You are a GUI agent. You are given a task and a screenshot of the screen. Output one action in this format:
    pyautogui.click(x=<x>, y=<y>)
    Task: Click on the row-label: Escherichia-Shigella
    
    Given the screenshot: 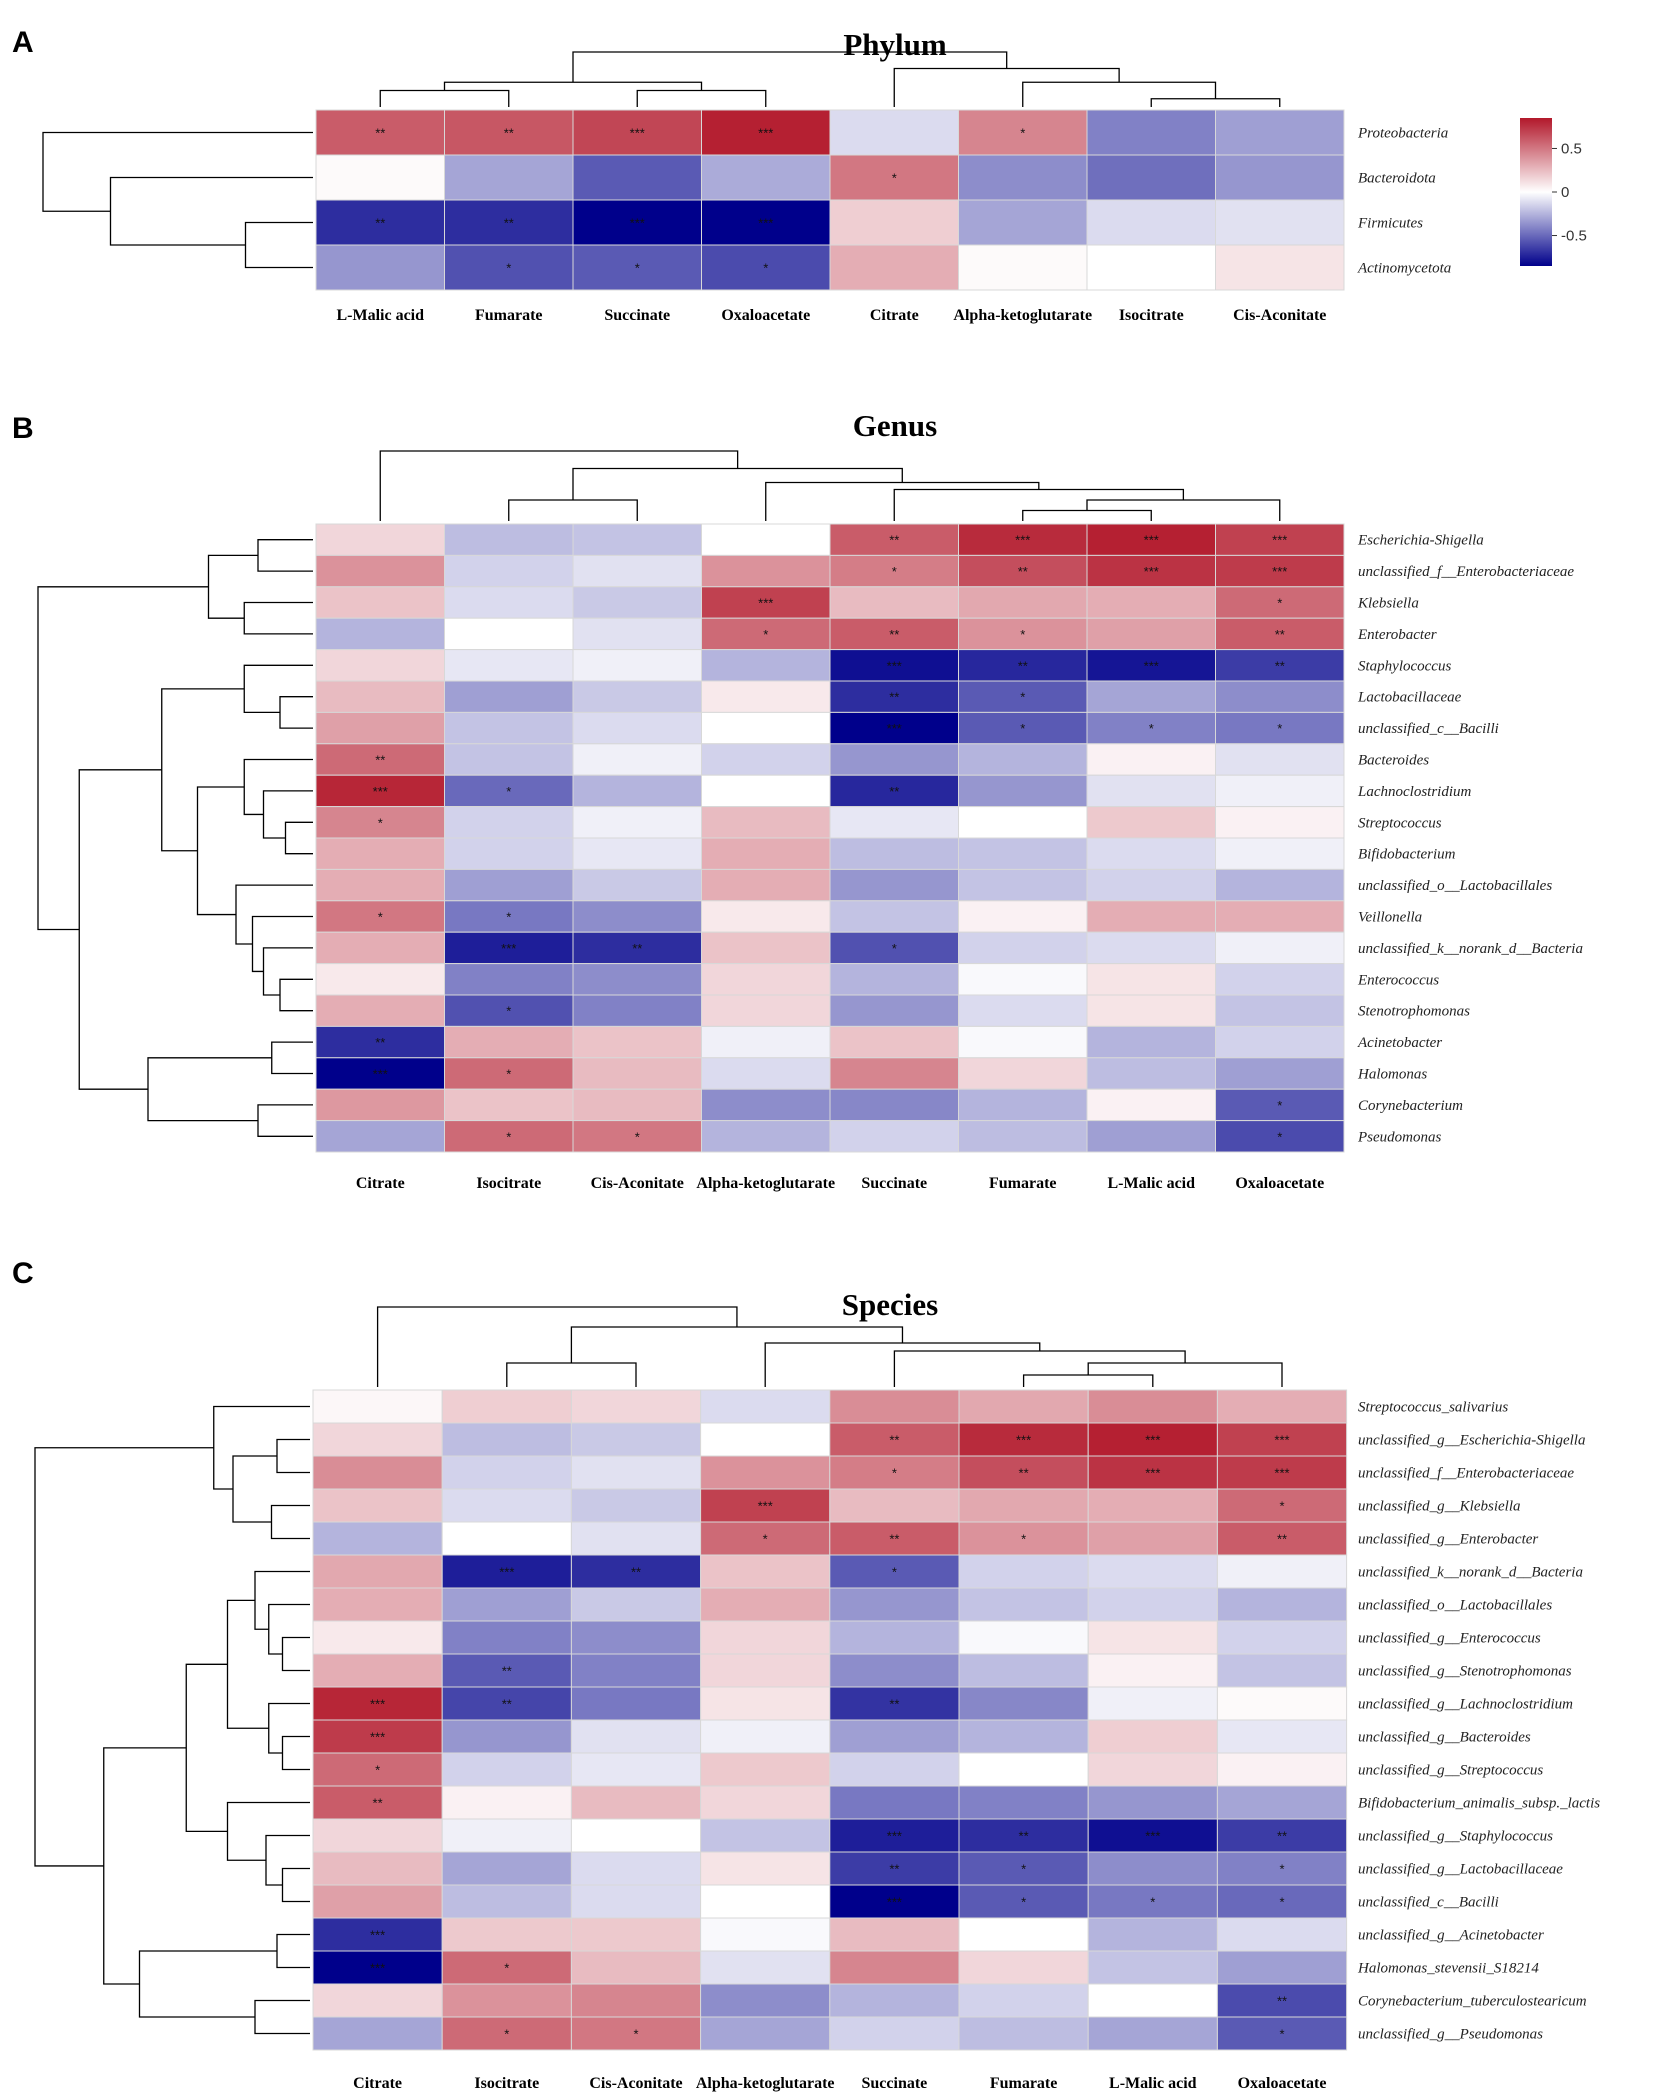 What is the action you would take?
    pyautogui.click(x=1420, y=541)
    